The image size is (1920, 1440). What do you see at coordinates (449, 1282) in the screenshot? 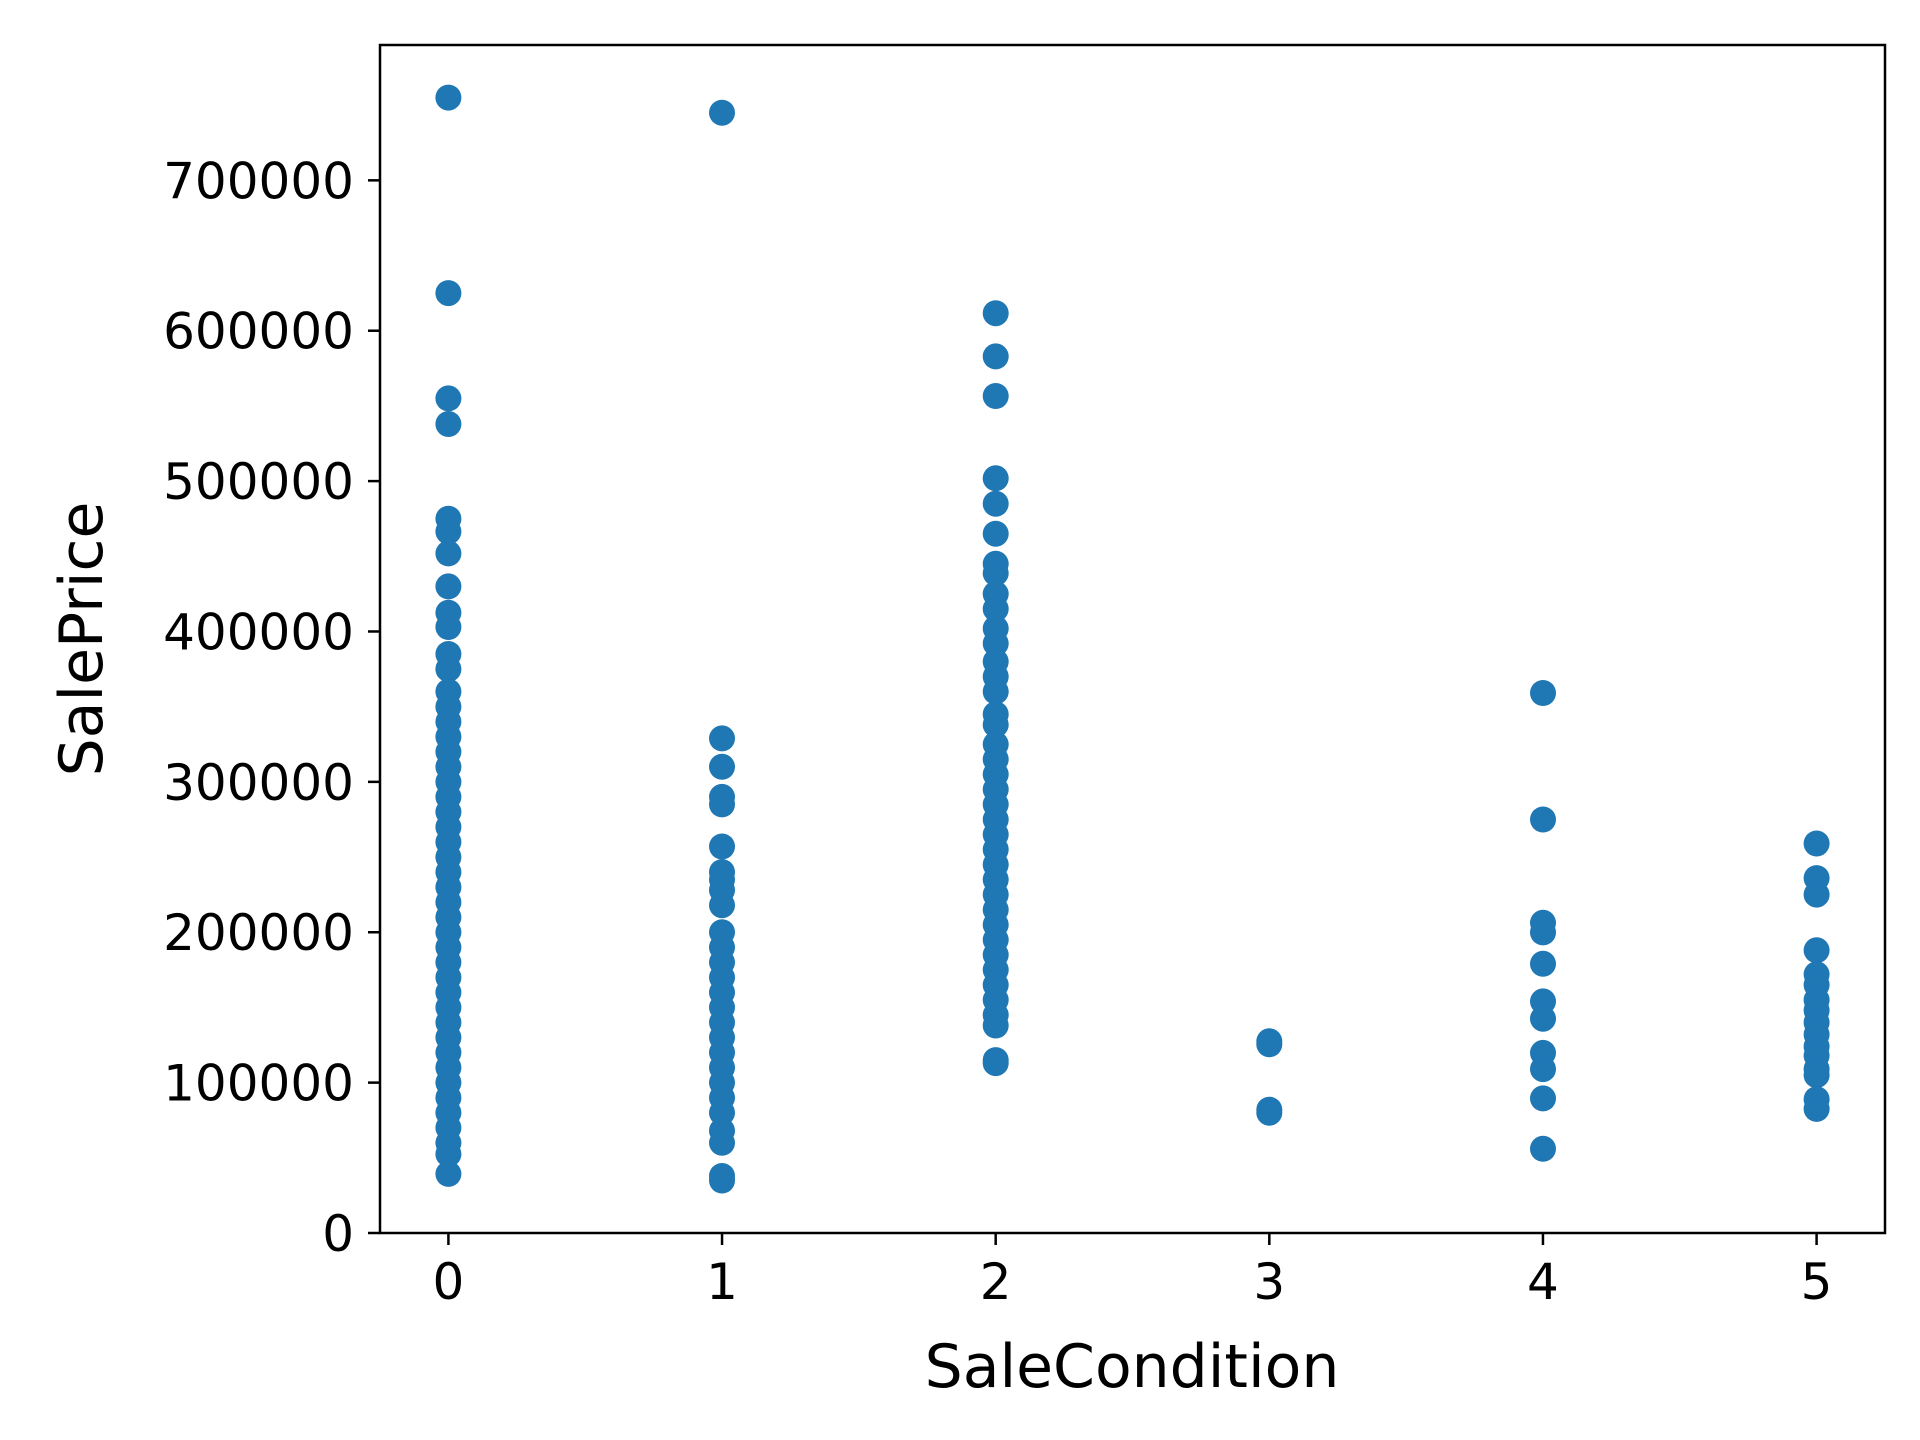
I see `x-tick-label: 0` at bounding box center [449, 1282].